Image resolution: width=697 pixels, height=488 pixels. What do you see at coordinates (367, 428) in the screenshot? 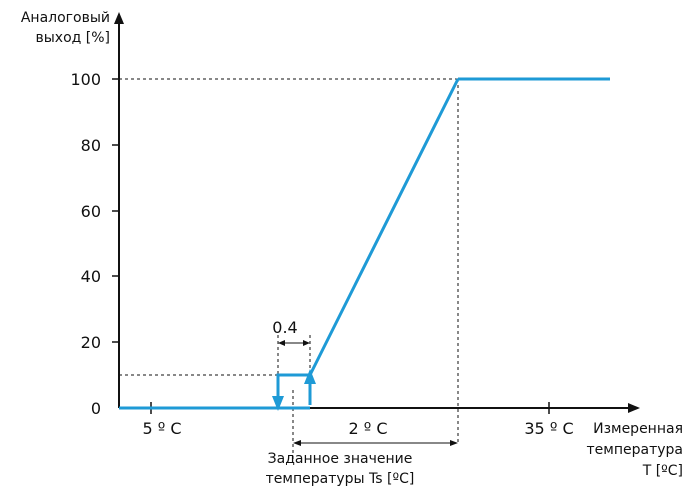
I see `x-label-2c: 2 º C` at bounding box center [367, 428].